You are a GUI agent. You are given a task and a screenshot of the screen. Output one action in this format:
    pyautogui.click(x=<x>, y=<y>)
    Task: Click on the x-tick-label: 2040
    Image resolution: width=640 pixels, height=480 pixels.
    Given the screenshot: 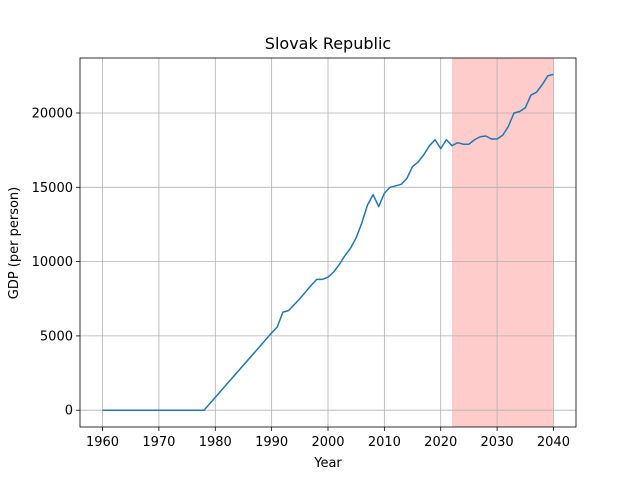 What is the action you would take?
    pyautogui.click(x=553, y=442)
    